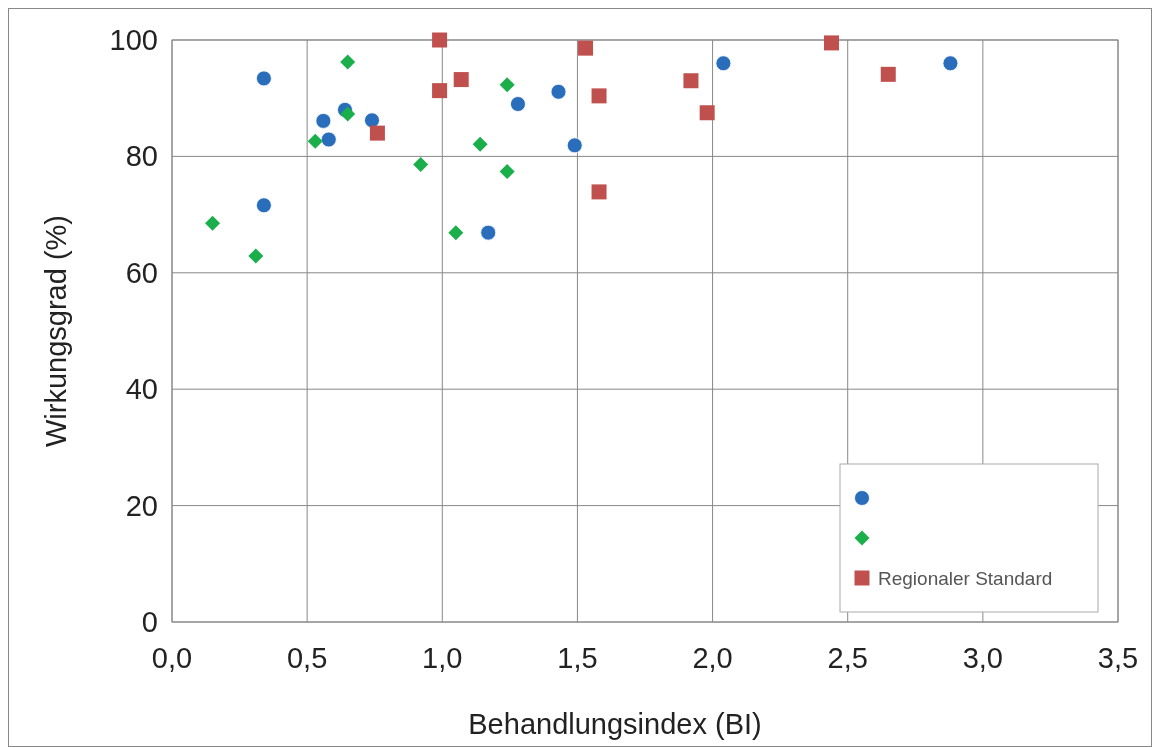  What do you see at coordinates (149, 622) in the screenshot?
I see `y-tick-label: 0` at bounding box center [149, 622].